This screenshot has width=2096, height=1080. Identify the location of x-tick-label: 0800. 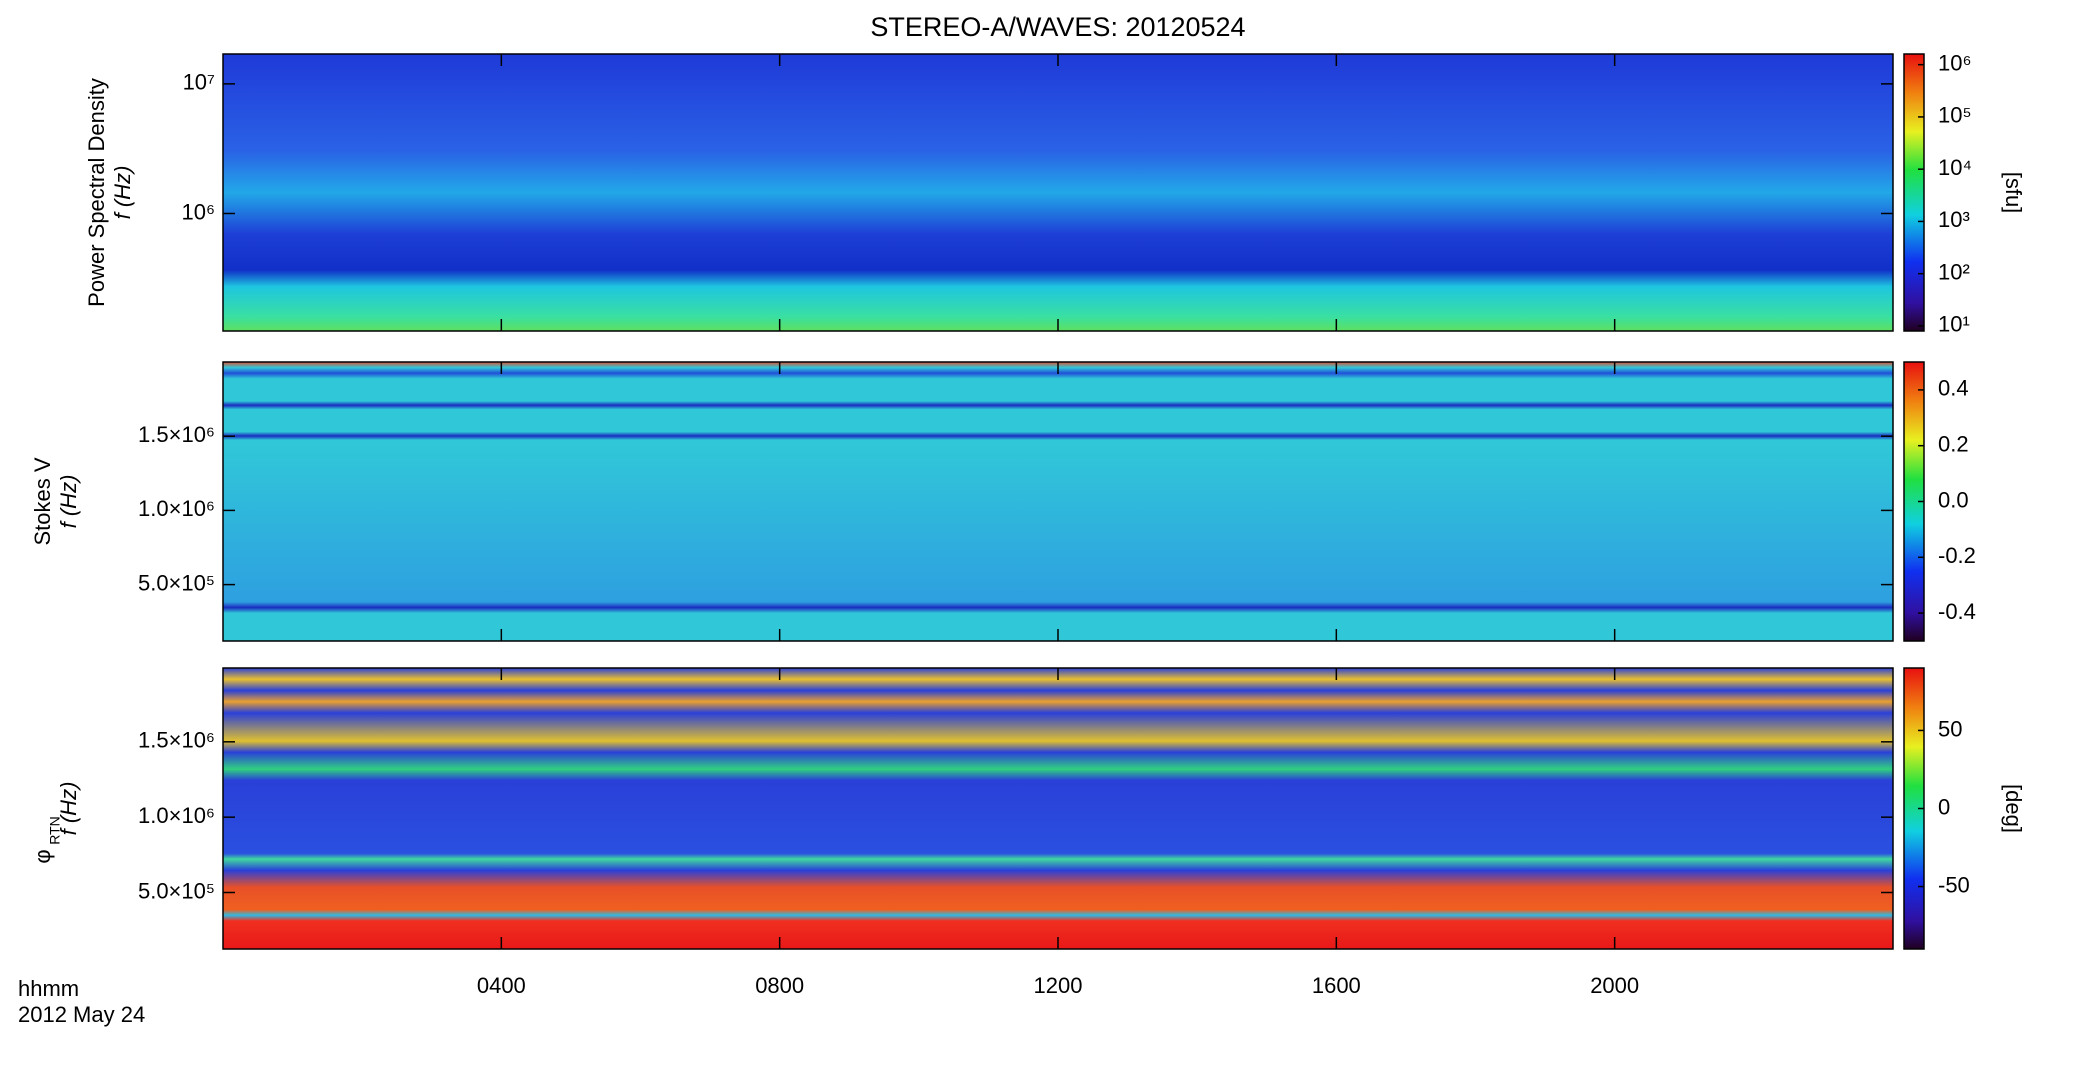
(779, 985).